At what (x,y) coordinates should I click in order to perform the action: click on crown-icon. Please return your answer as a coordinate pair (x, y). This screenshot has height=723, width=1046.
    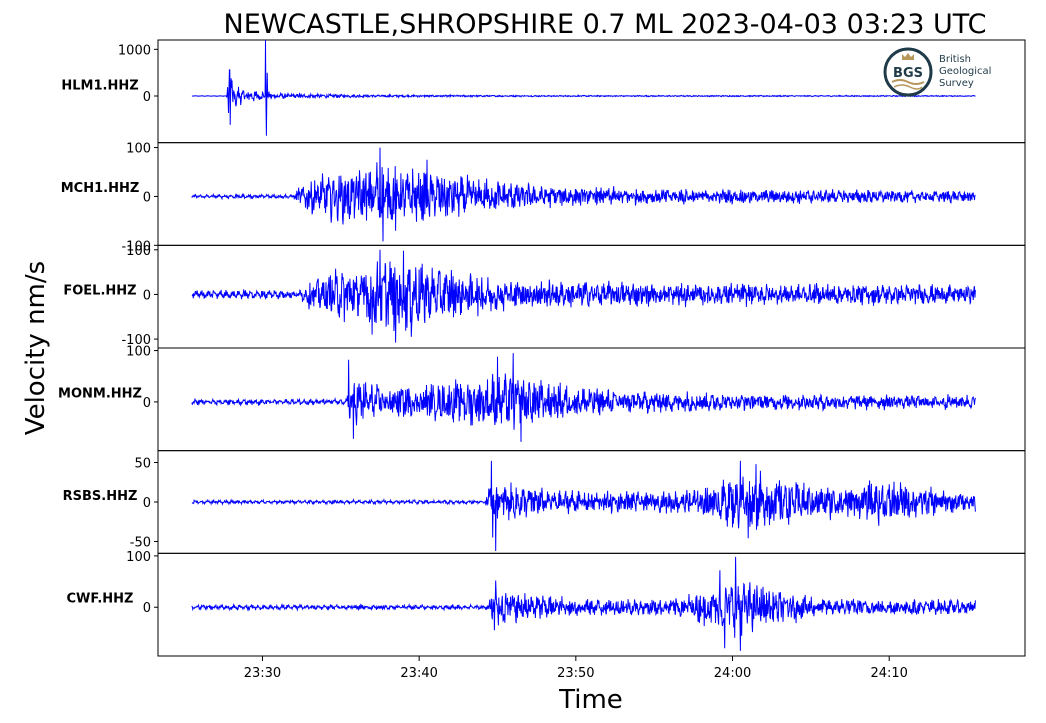
    Looking at the image, I should click on (908, 56).